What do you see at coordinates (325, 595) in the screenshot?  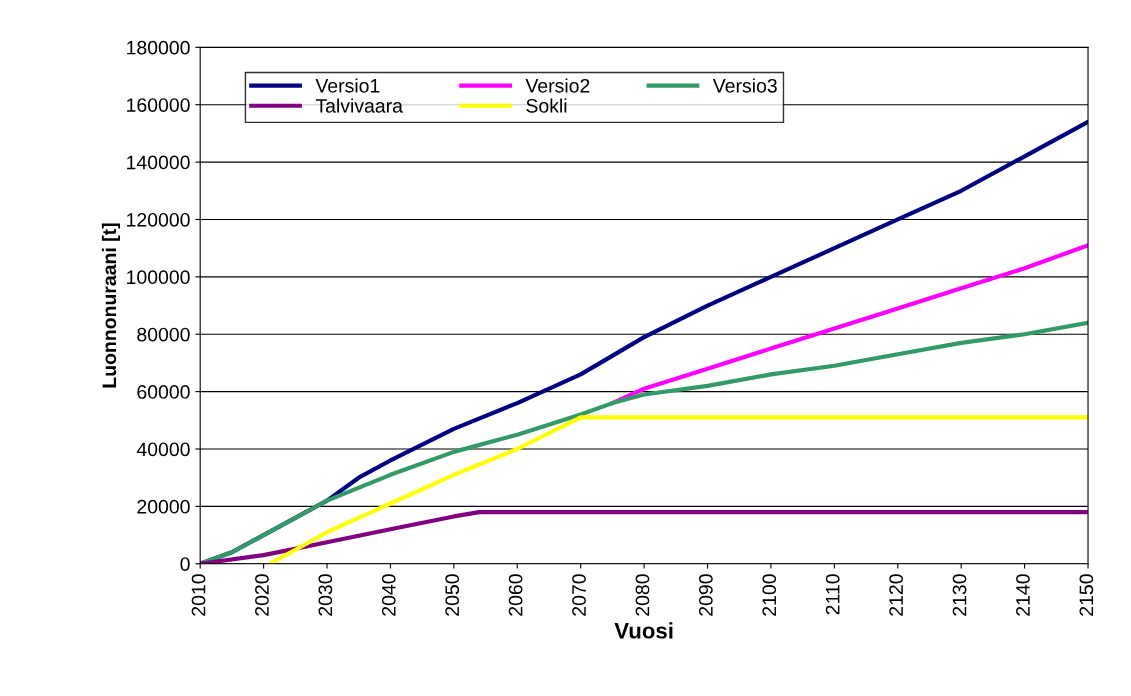 I see `x-tick-label: 2030` at bounding box center [325, 595].